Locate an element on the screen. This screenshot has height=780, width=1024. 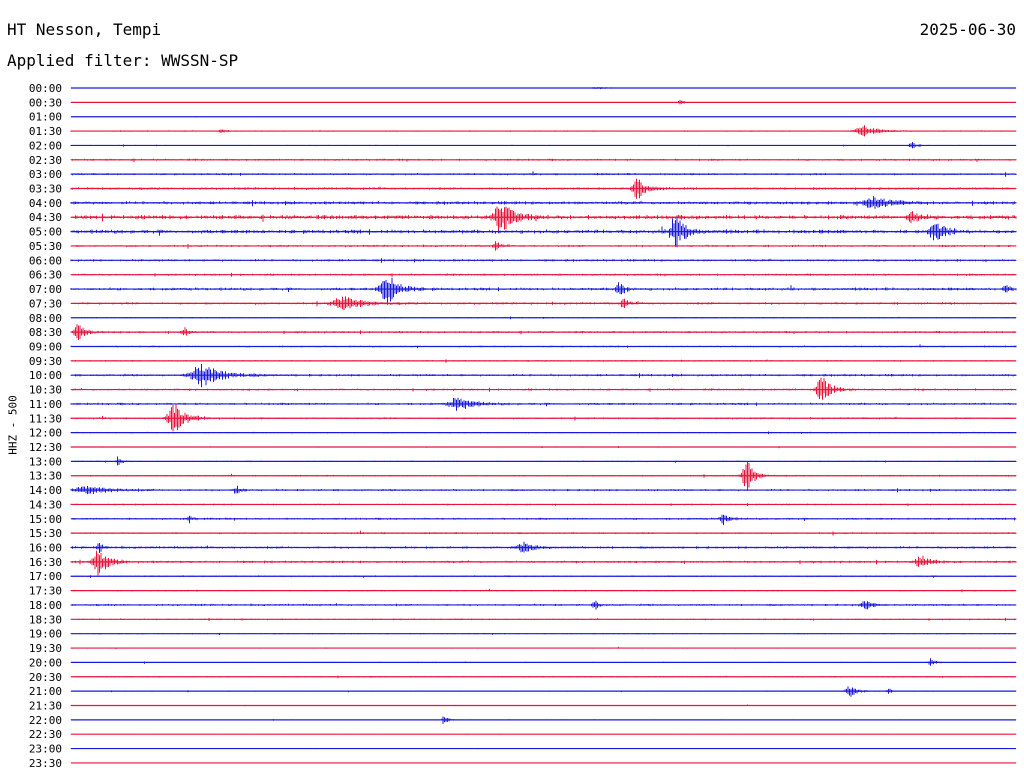
time-label-1100: 11:00 is located at coordinates (45, 404).